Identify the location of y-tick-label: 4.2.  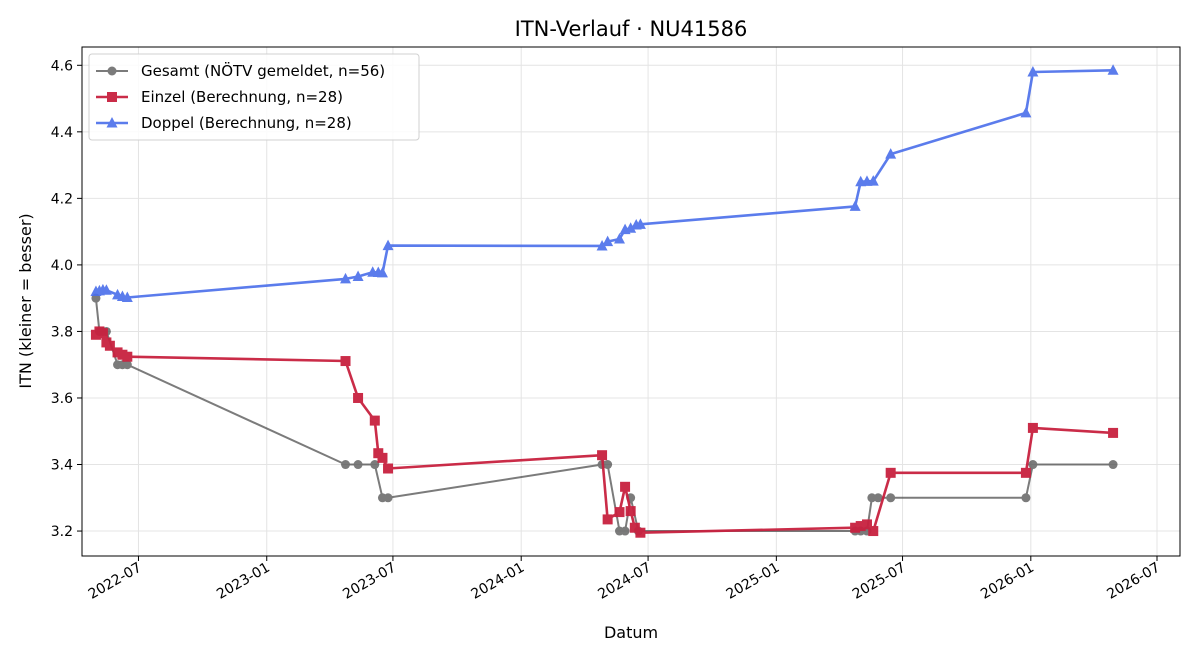
(62, 199).